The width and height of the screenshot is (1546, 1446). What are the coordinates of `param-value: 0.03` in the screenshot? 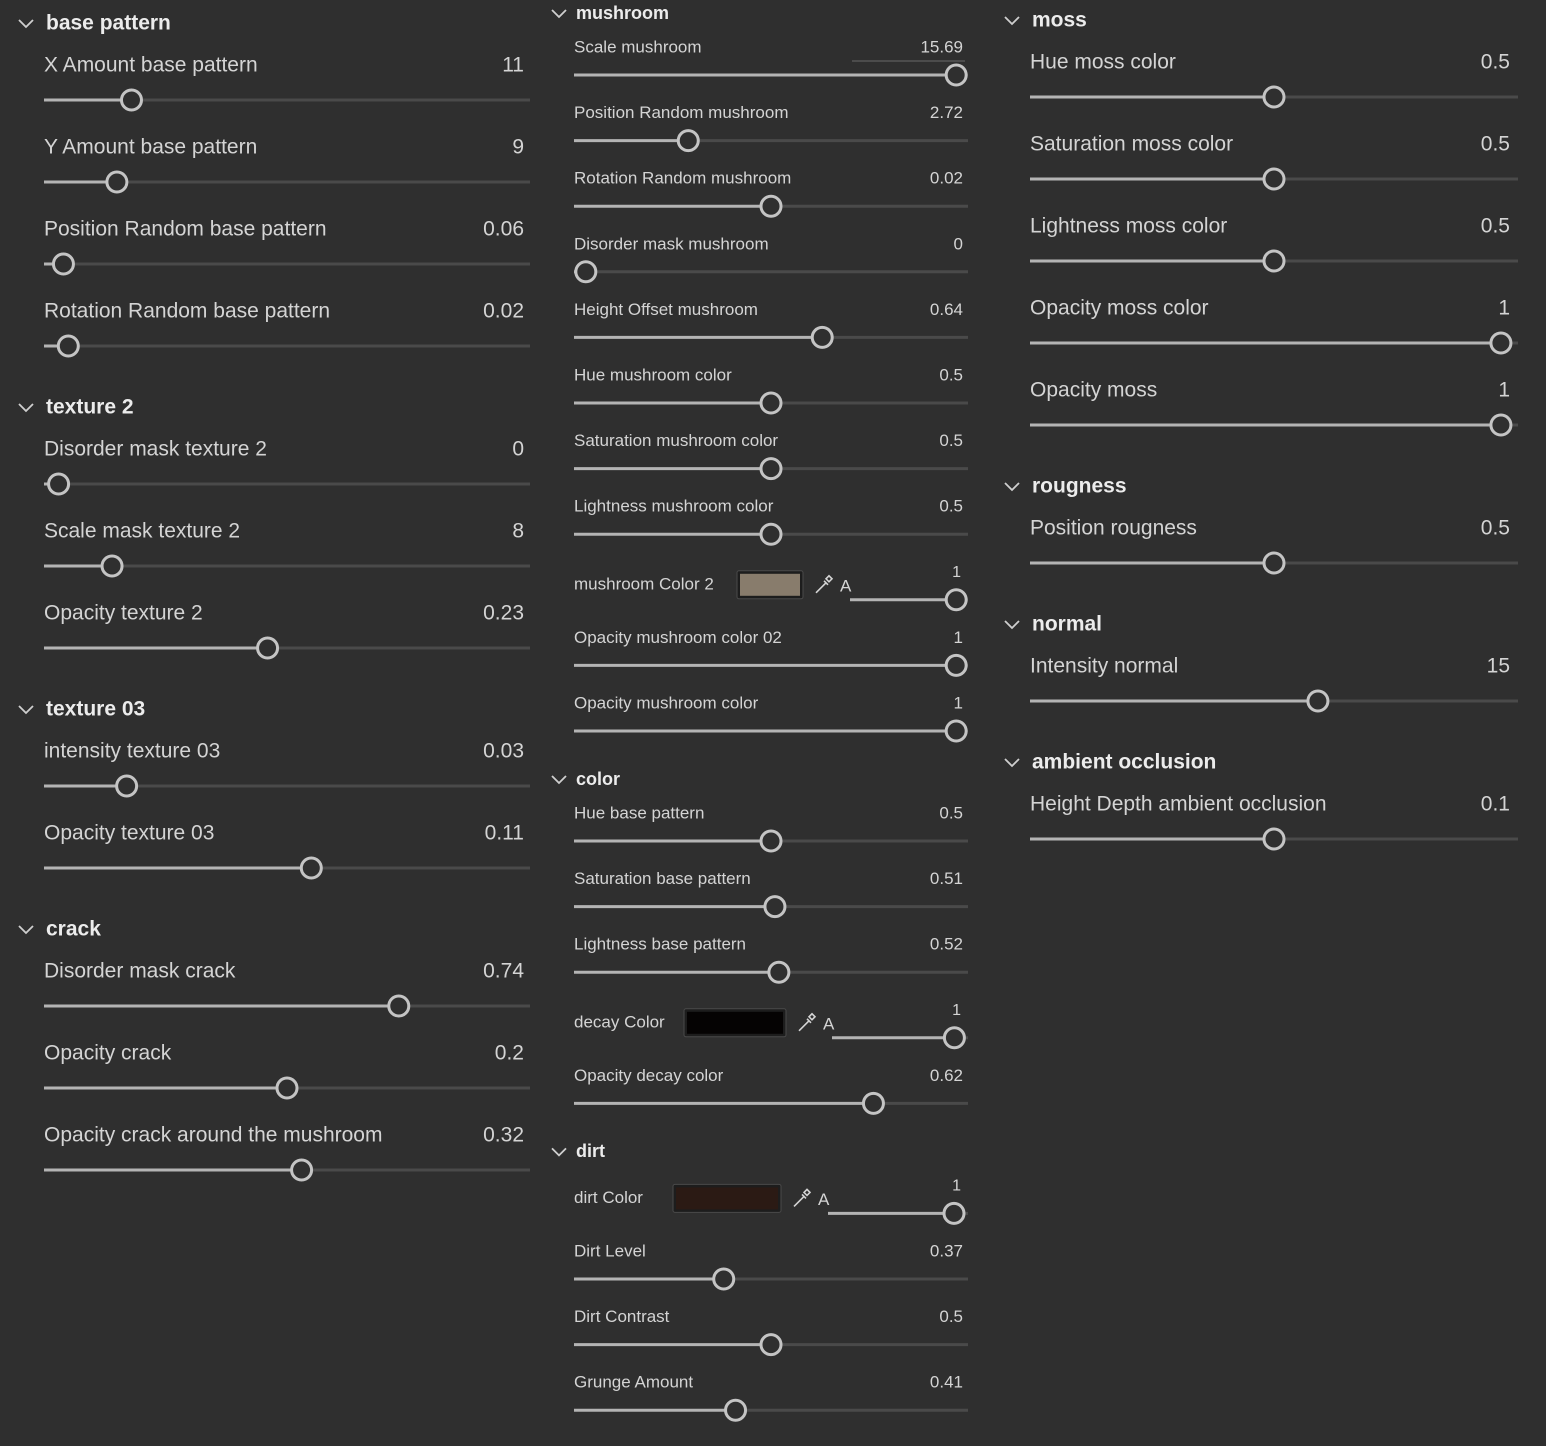 It's located at (503, 751).